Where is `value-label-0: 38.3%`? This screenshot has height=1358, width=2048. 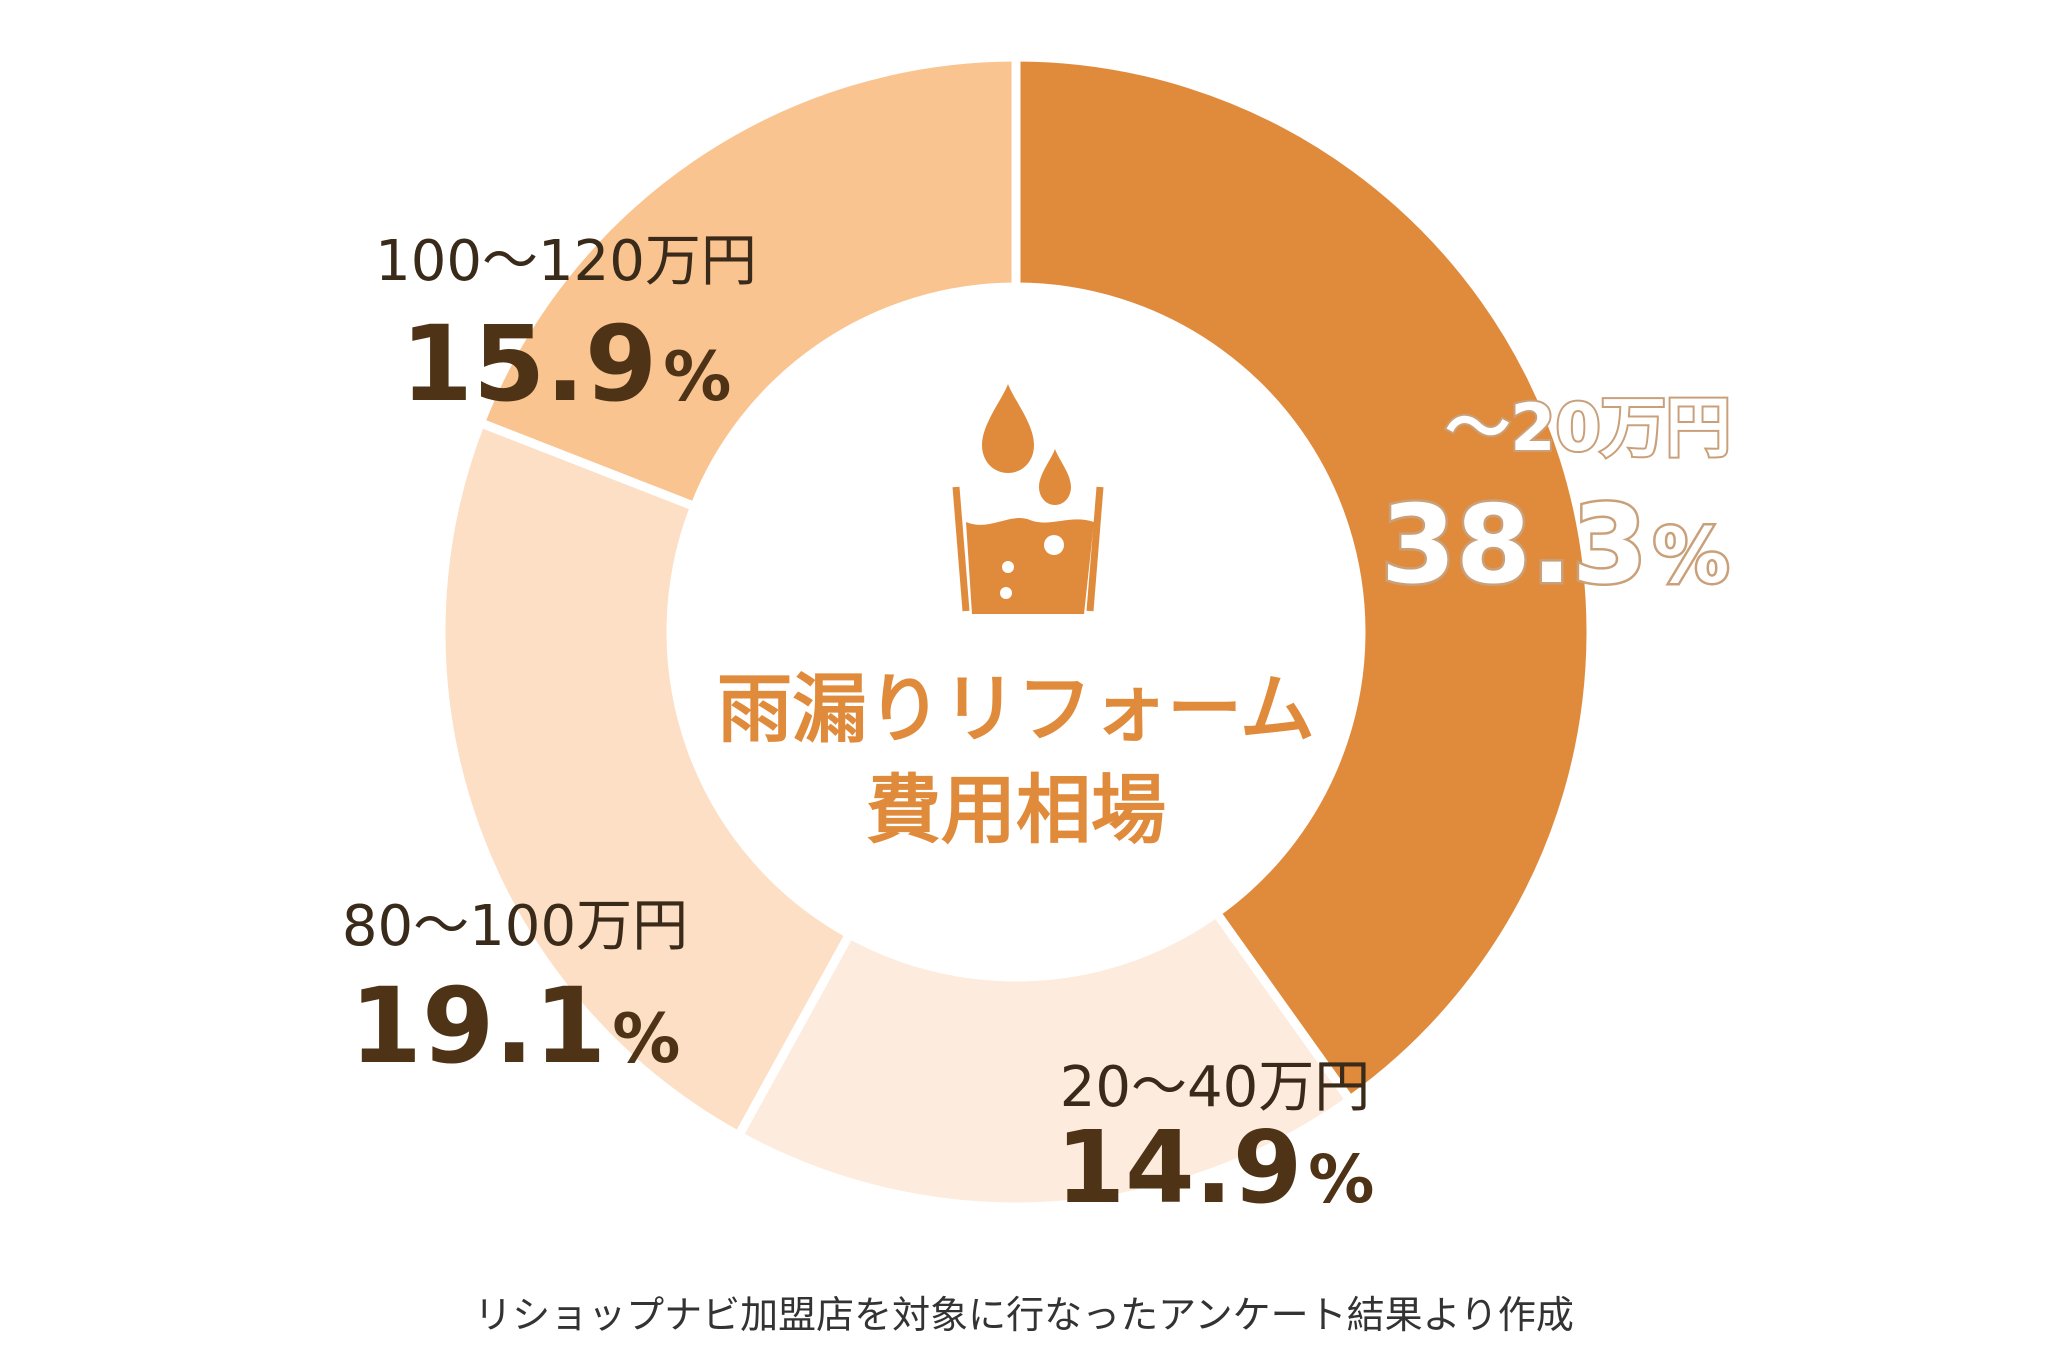
value-label-0: 38.3% is located at coordinates (1555, 545).